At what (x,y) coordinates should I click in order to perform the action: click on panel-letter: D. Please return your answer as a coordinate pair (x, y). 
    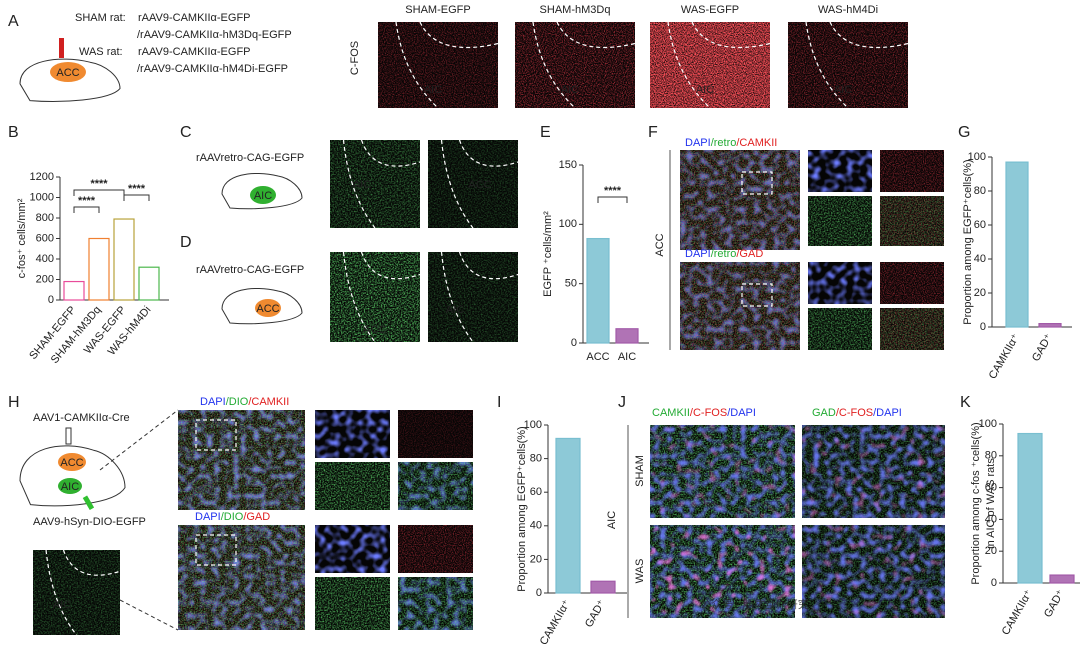
    Looking at the image, I should click on (186, 242).